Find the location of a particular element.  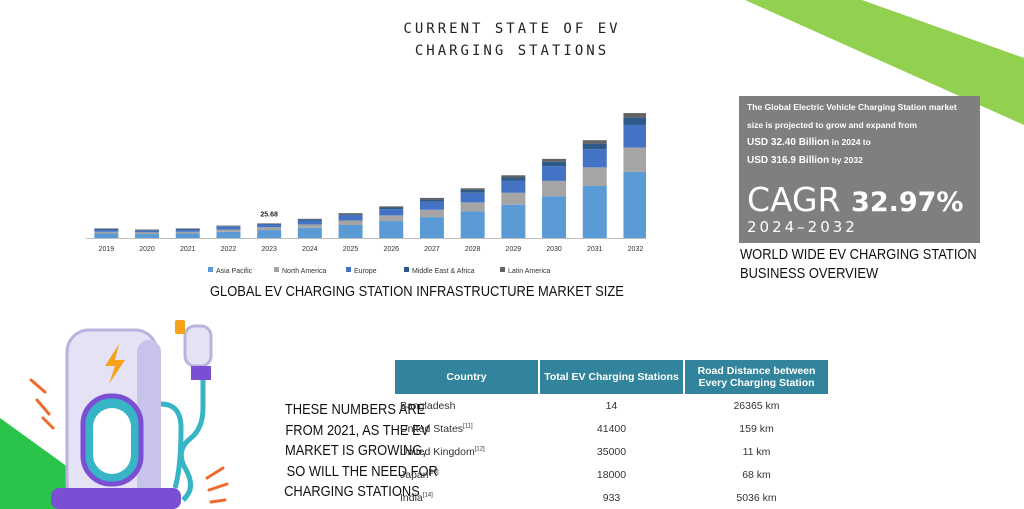

cagr-text: CAGR is located at coordinates (799, 199).